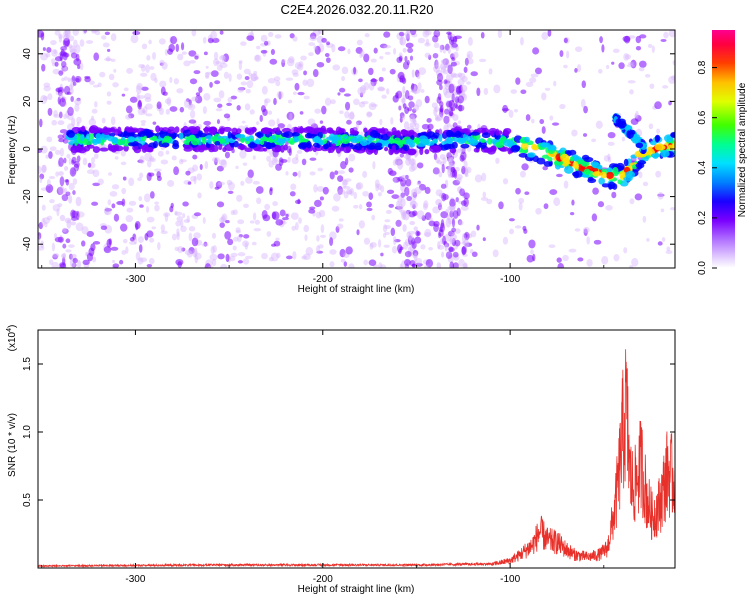  I want to click on colorbar-tick-label: 0.8, so click(702, 67).